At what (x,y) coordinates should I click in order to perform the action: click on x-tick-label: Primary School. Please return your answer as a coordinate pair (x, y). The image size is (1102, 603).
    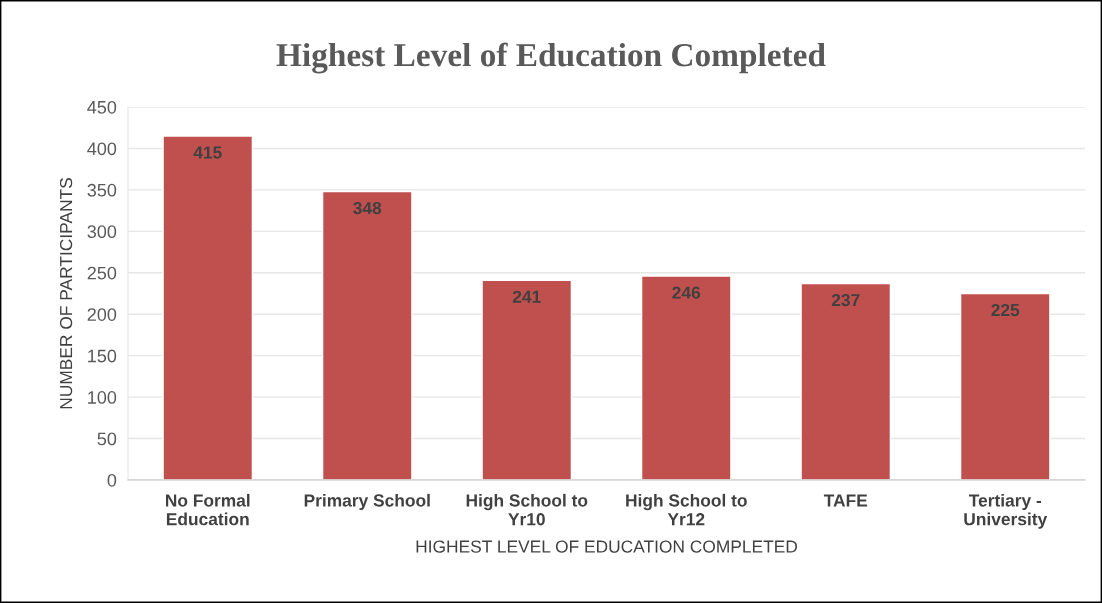
    Looking at the image, I should click on (367, 502).